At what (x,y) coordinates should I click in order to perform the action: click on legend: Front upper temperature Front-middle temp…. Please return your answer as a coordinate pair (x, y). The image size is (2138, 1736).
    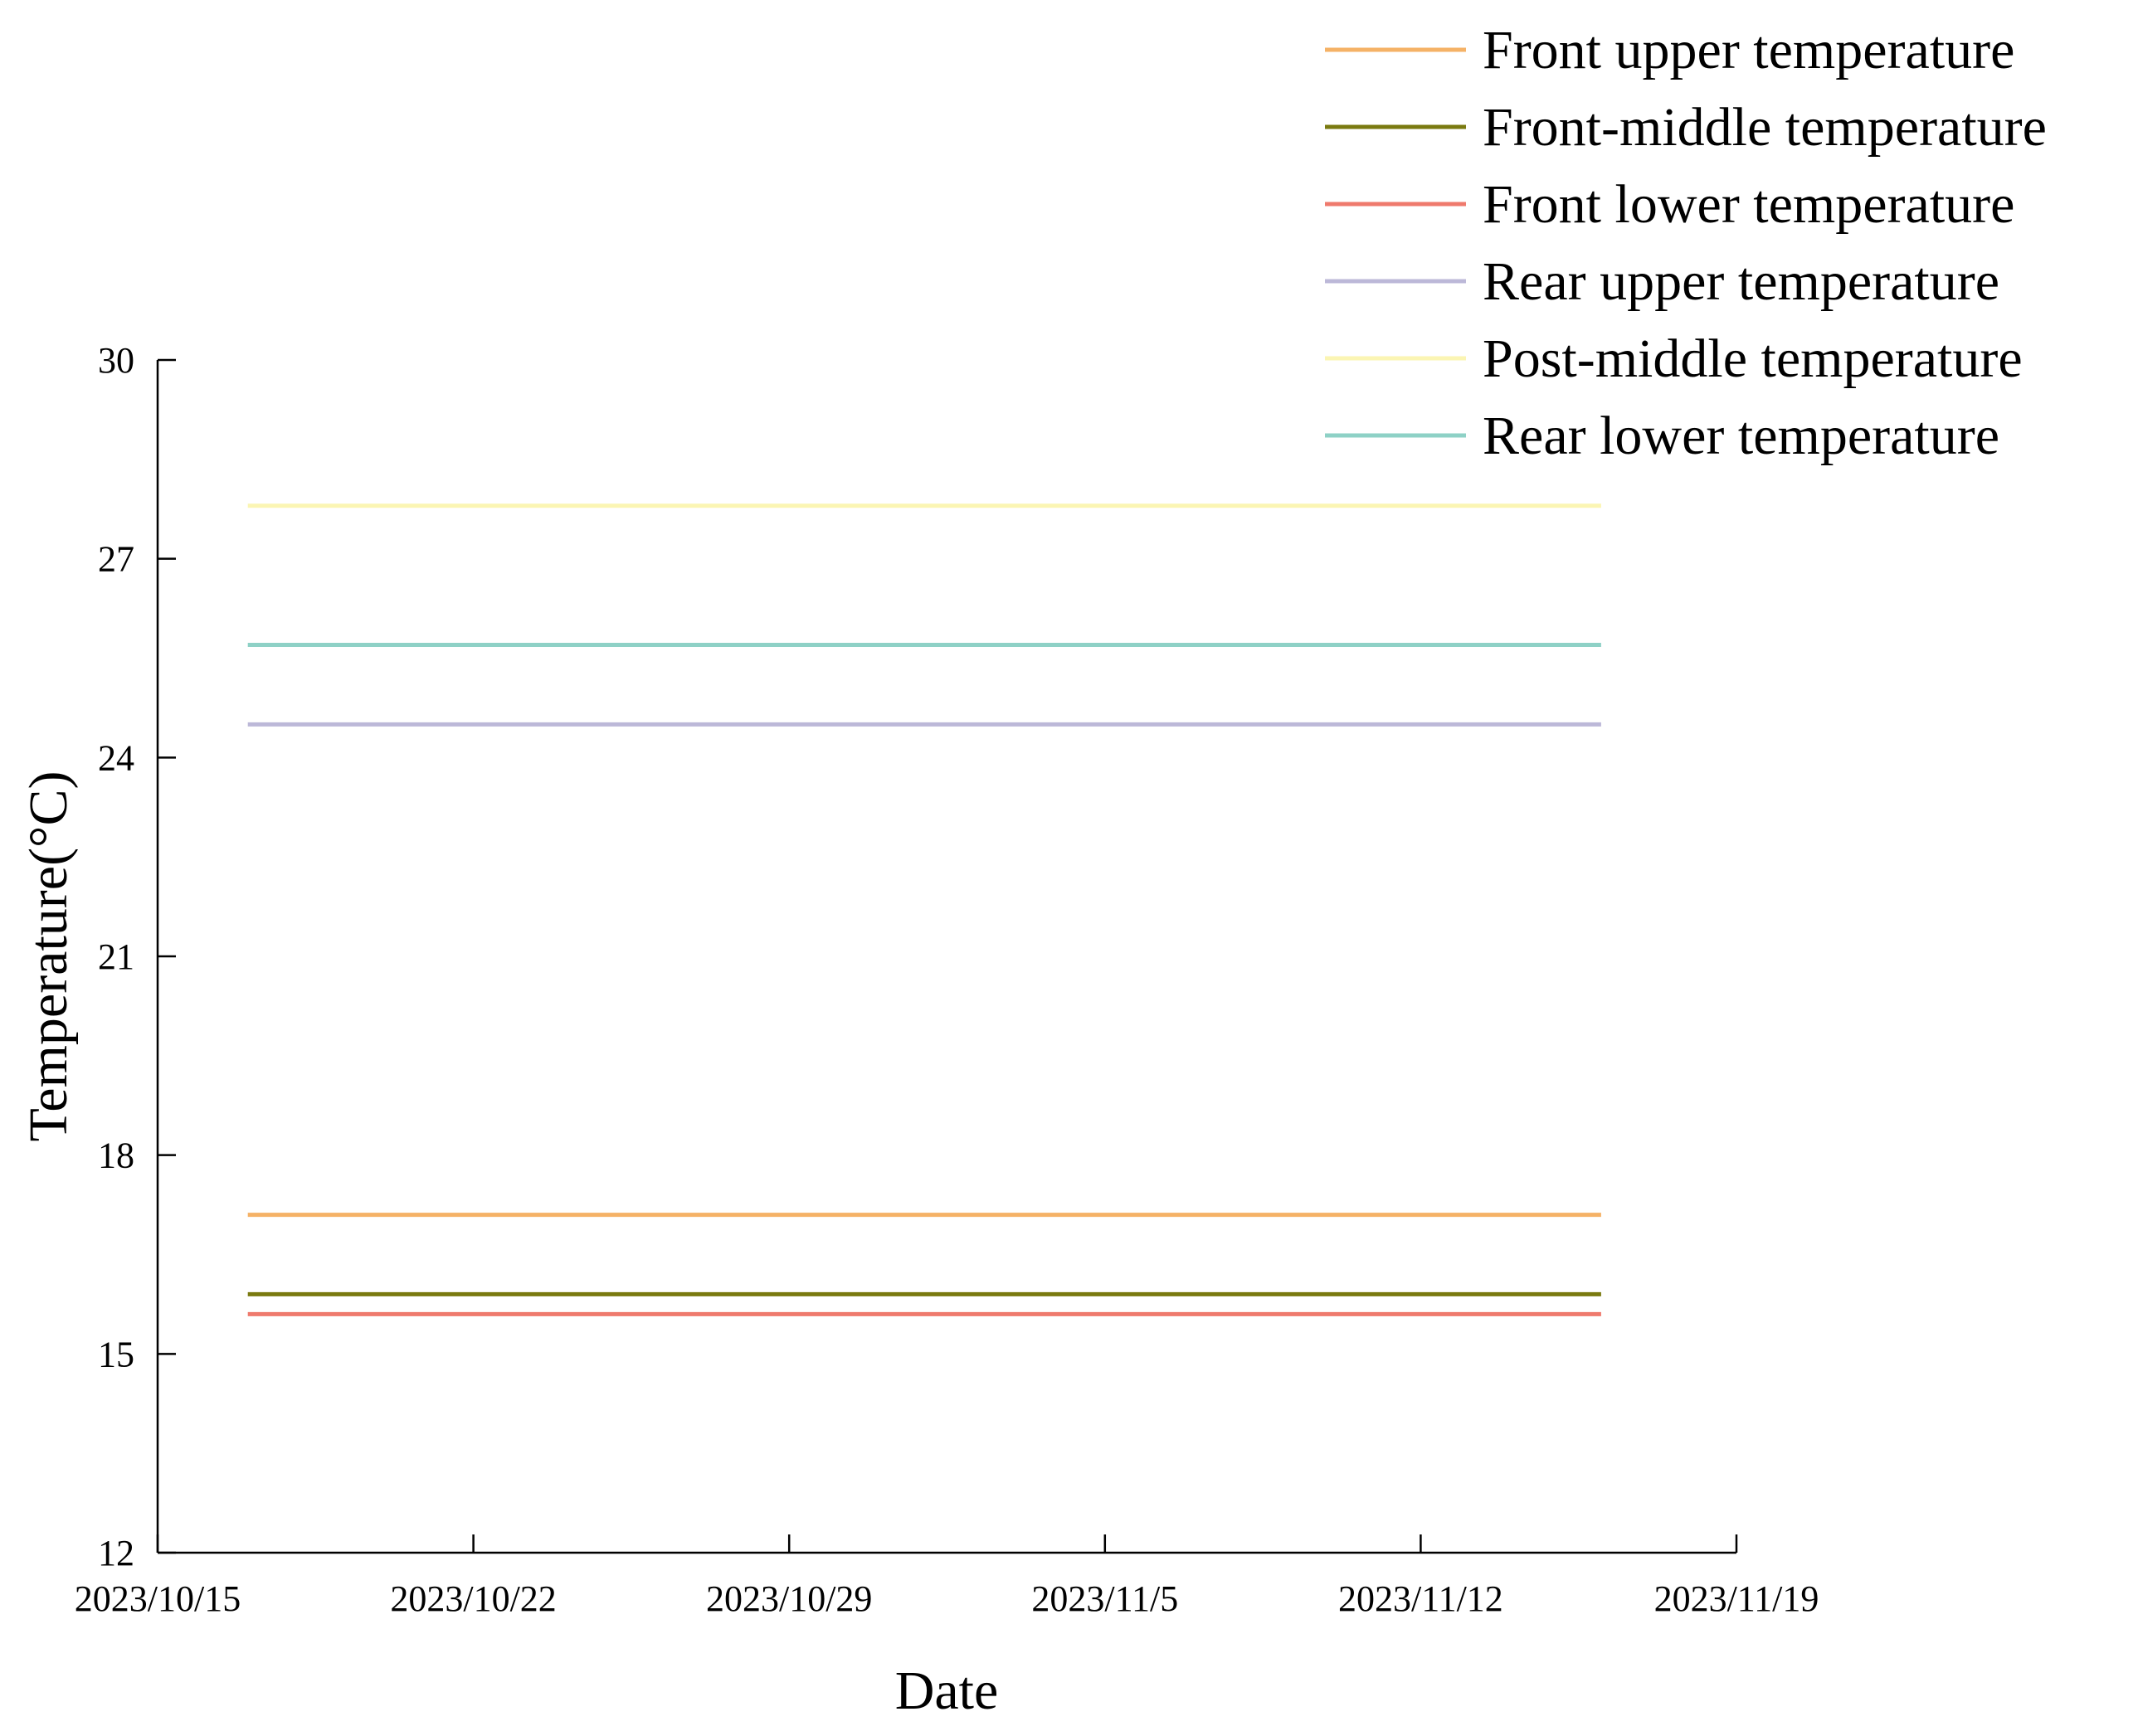
    Looking at the image, I should click on (1686, 243).